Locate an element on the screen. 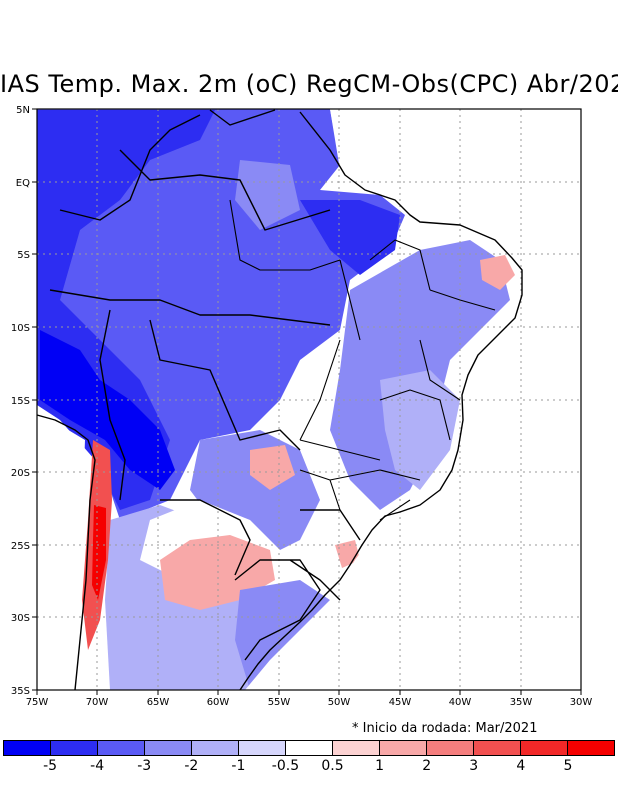 The width and height of the screenshot is (618, 800). anomaly-pos-se is located at coordinates (347, 554).